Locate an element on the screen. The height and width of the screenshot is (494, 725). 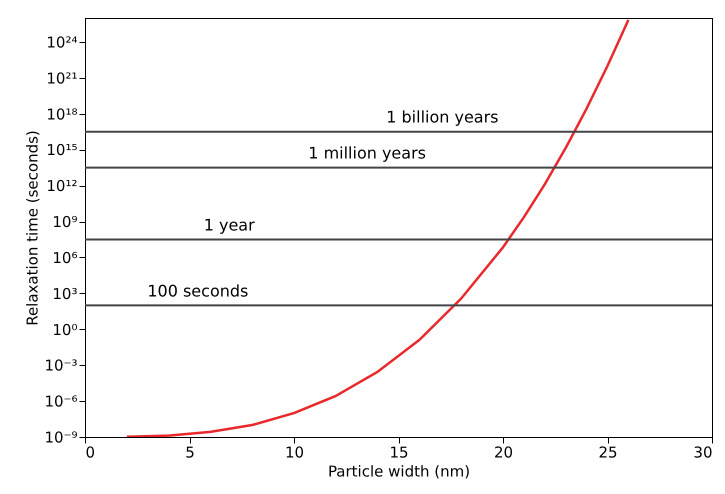
x-tick-label: 0 is located at coordinates (91, 453).